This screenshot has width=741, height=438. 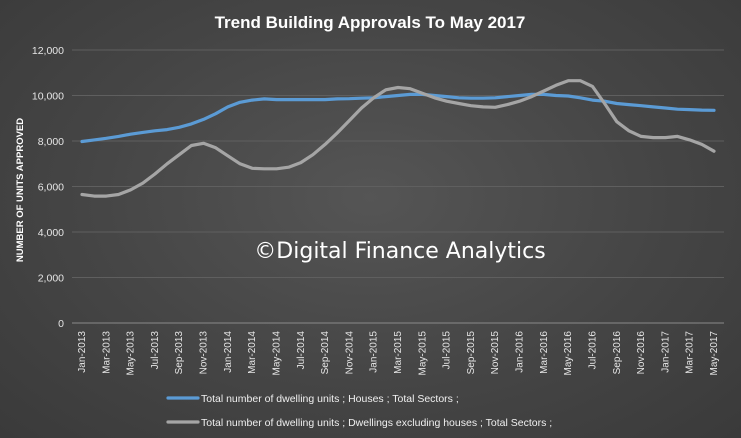 What do you see at coordinates (228, 352) in the screenshot?
I see `x-tick-label: Jan-2014` at bounding box center [228, 352].